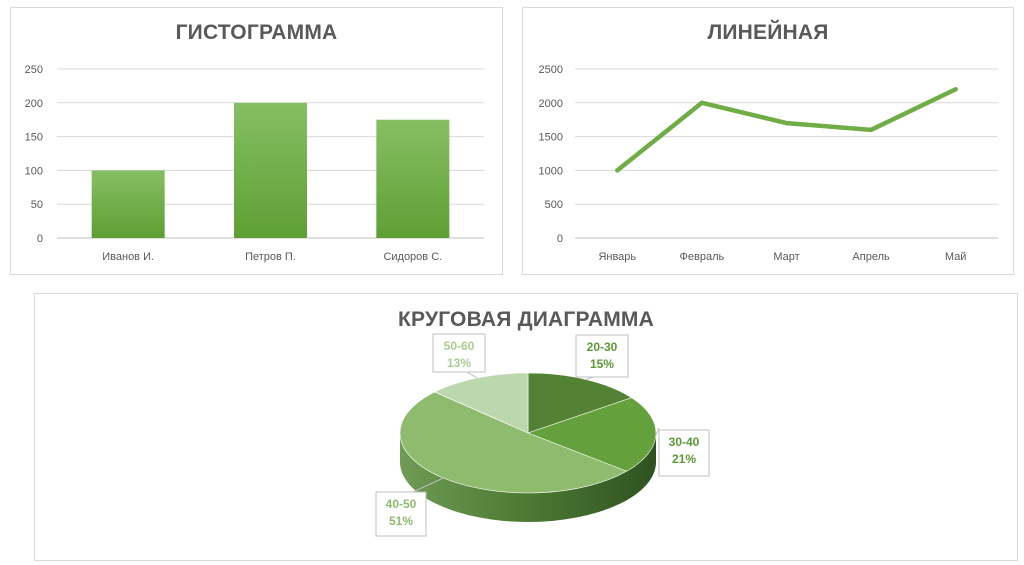 This screenshot has width=1024, height=565. I want to click on pie-label-category: 30-40, so click(684, 442).